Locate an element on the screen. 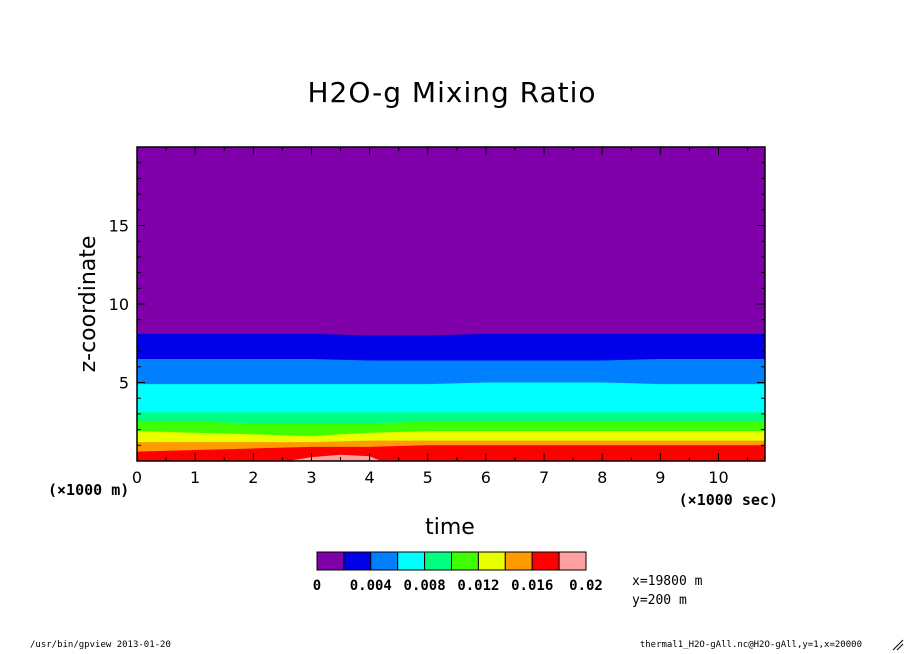  x-axis-title: time is located at coordinates (450, 527).